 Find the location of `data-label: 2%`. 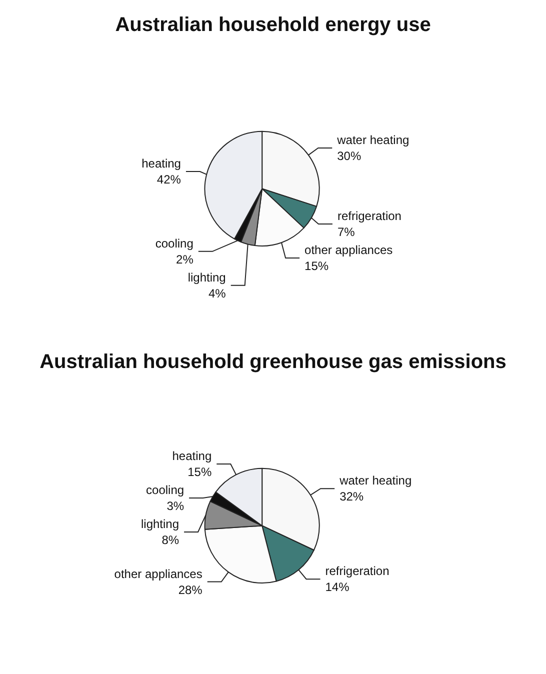

data-label: 2% is located at coordinates (185, 259).